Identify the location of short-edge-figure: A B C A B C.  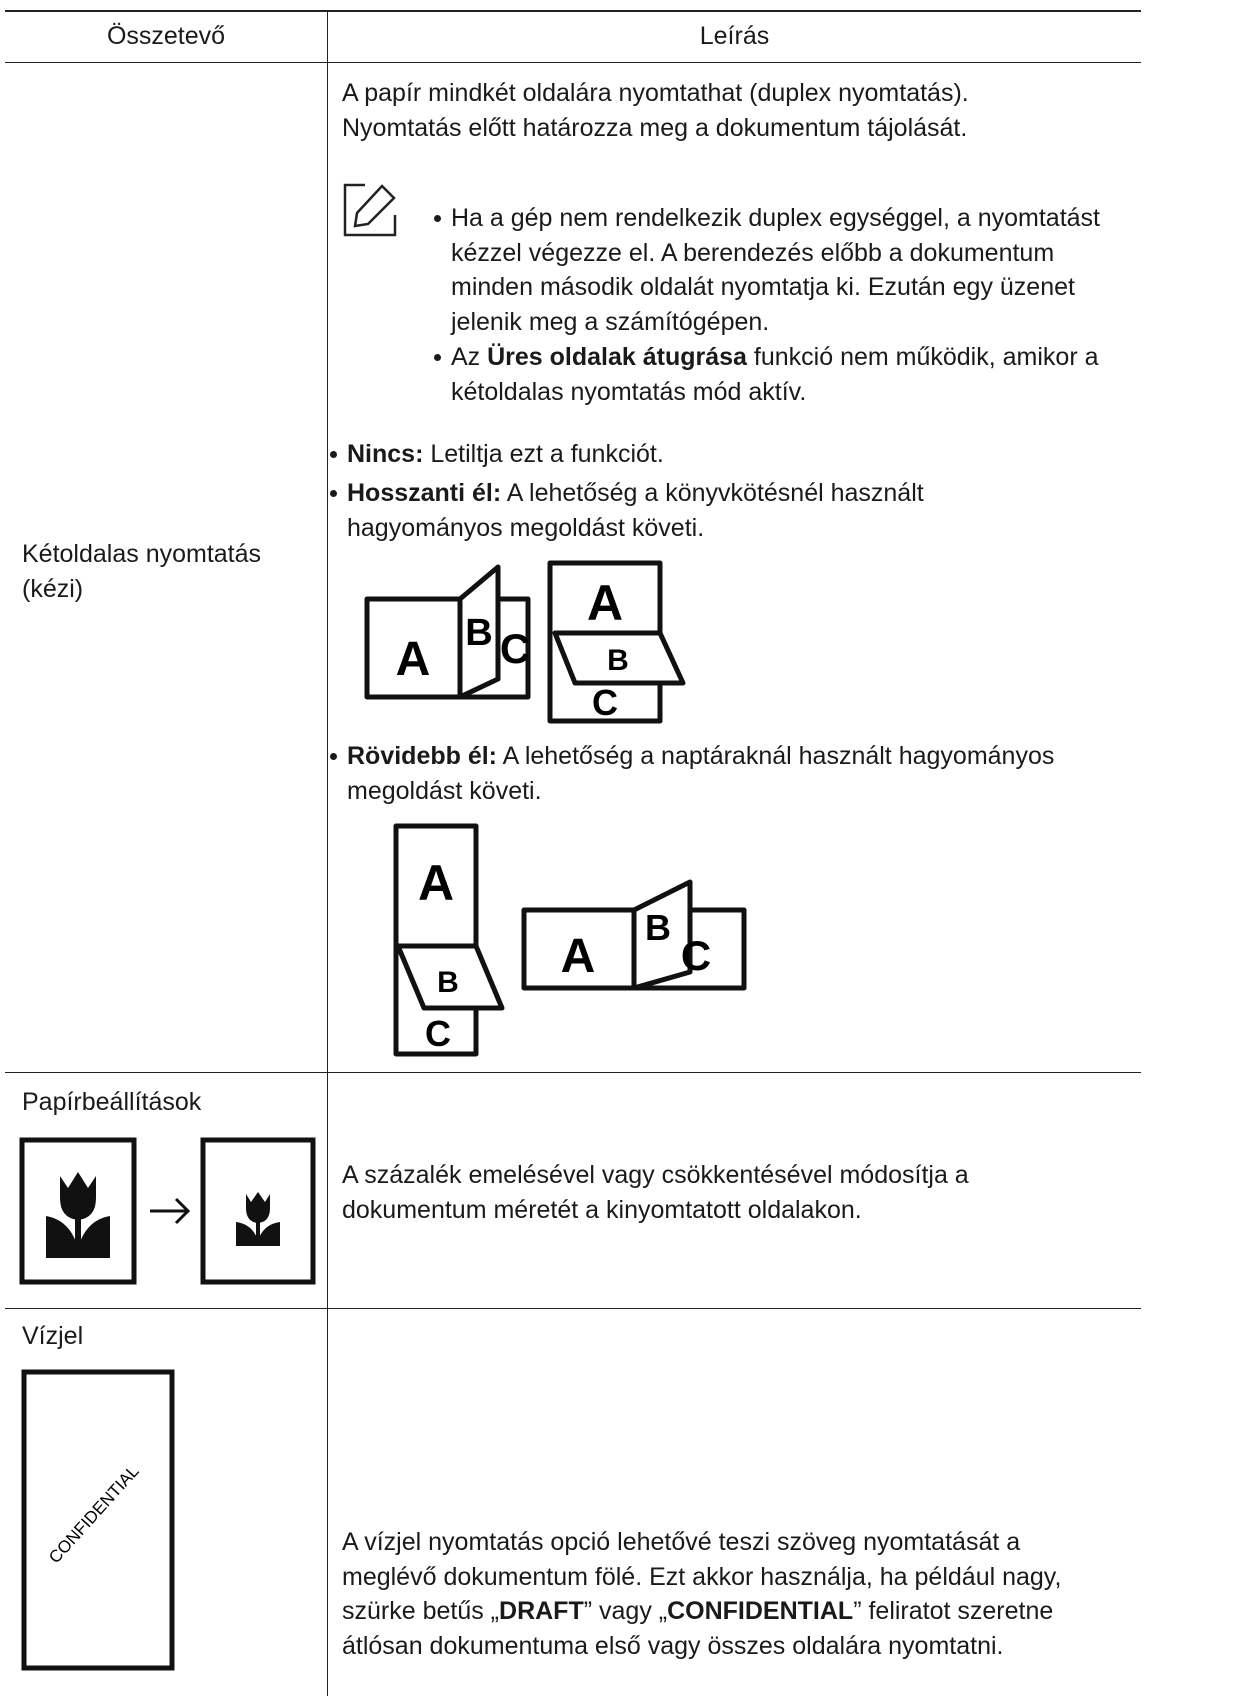
(570, 940).